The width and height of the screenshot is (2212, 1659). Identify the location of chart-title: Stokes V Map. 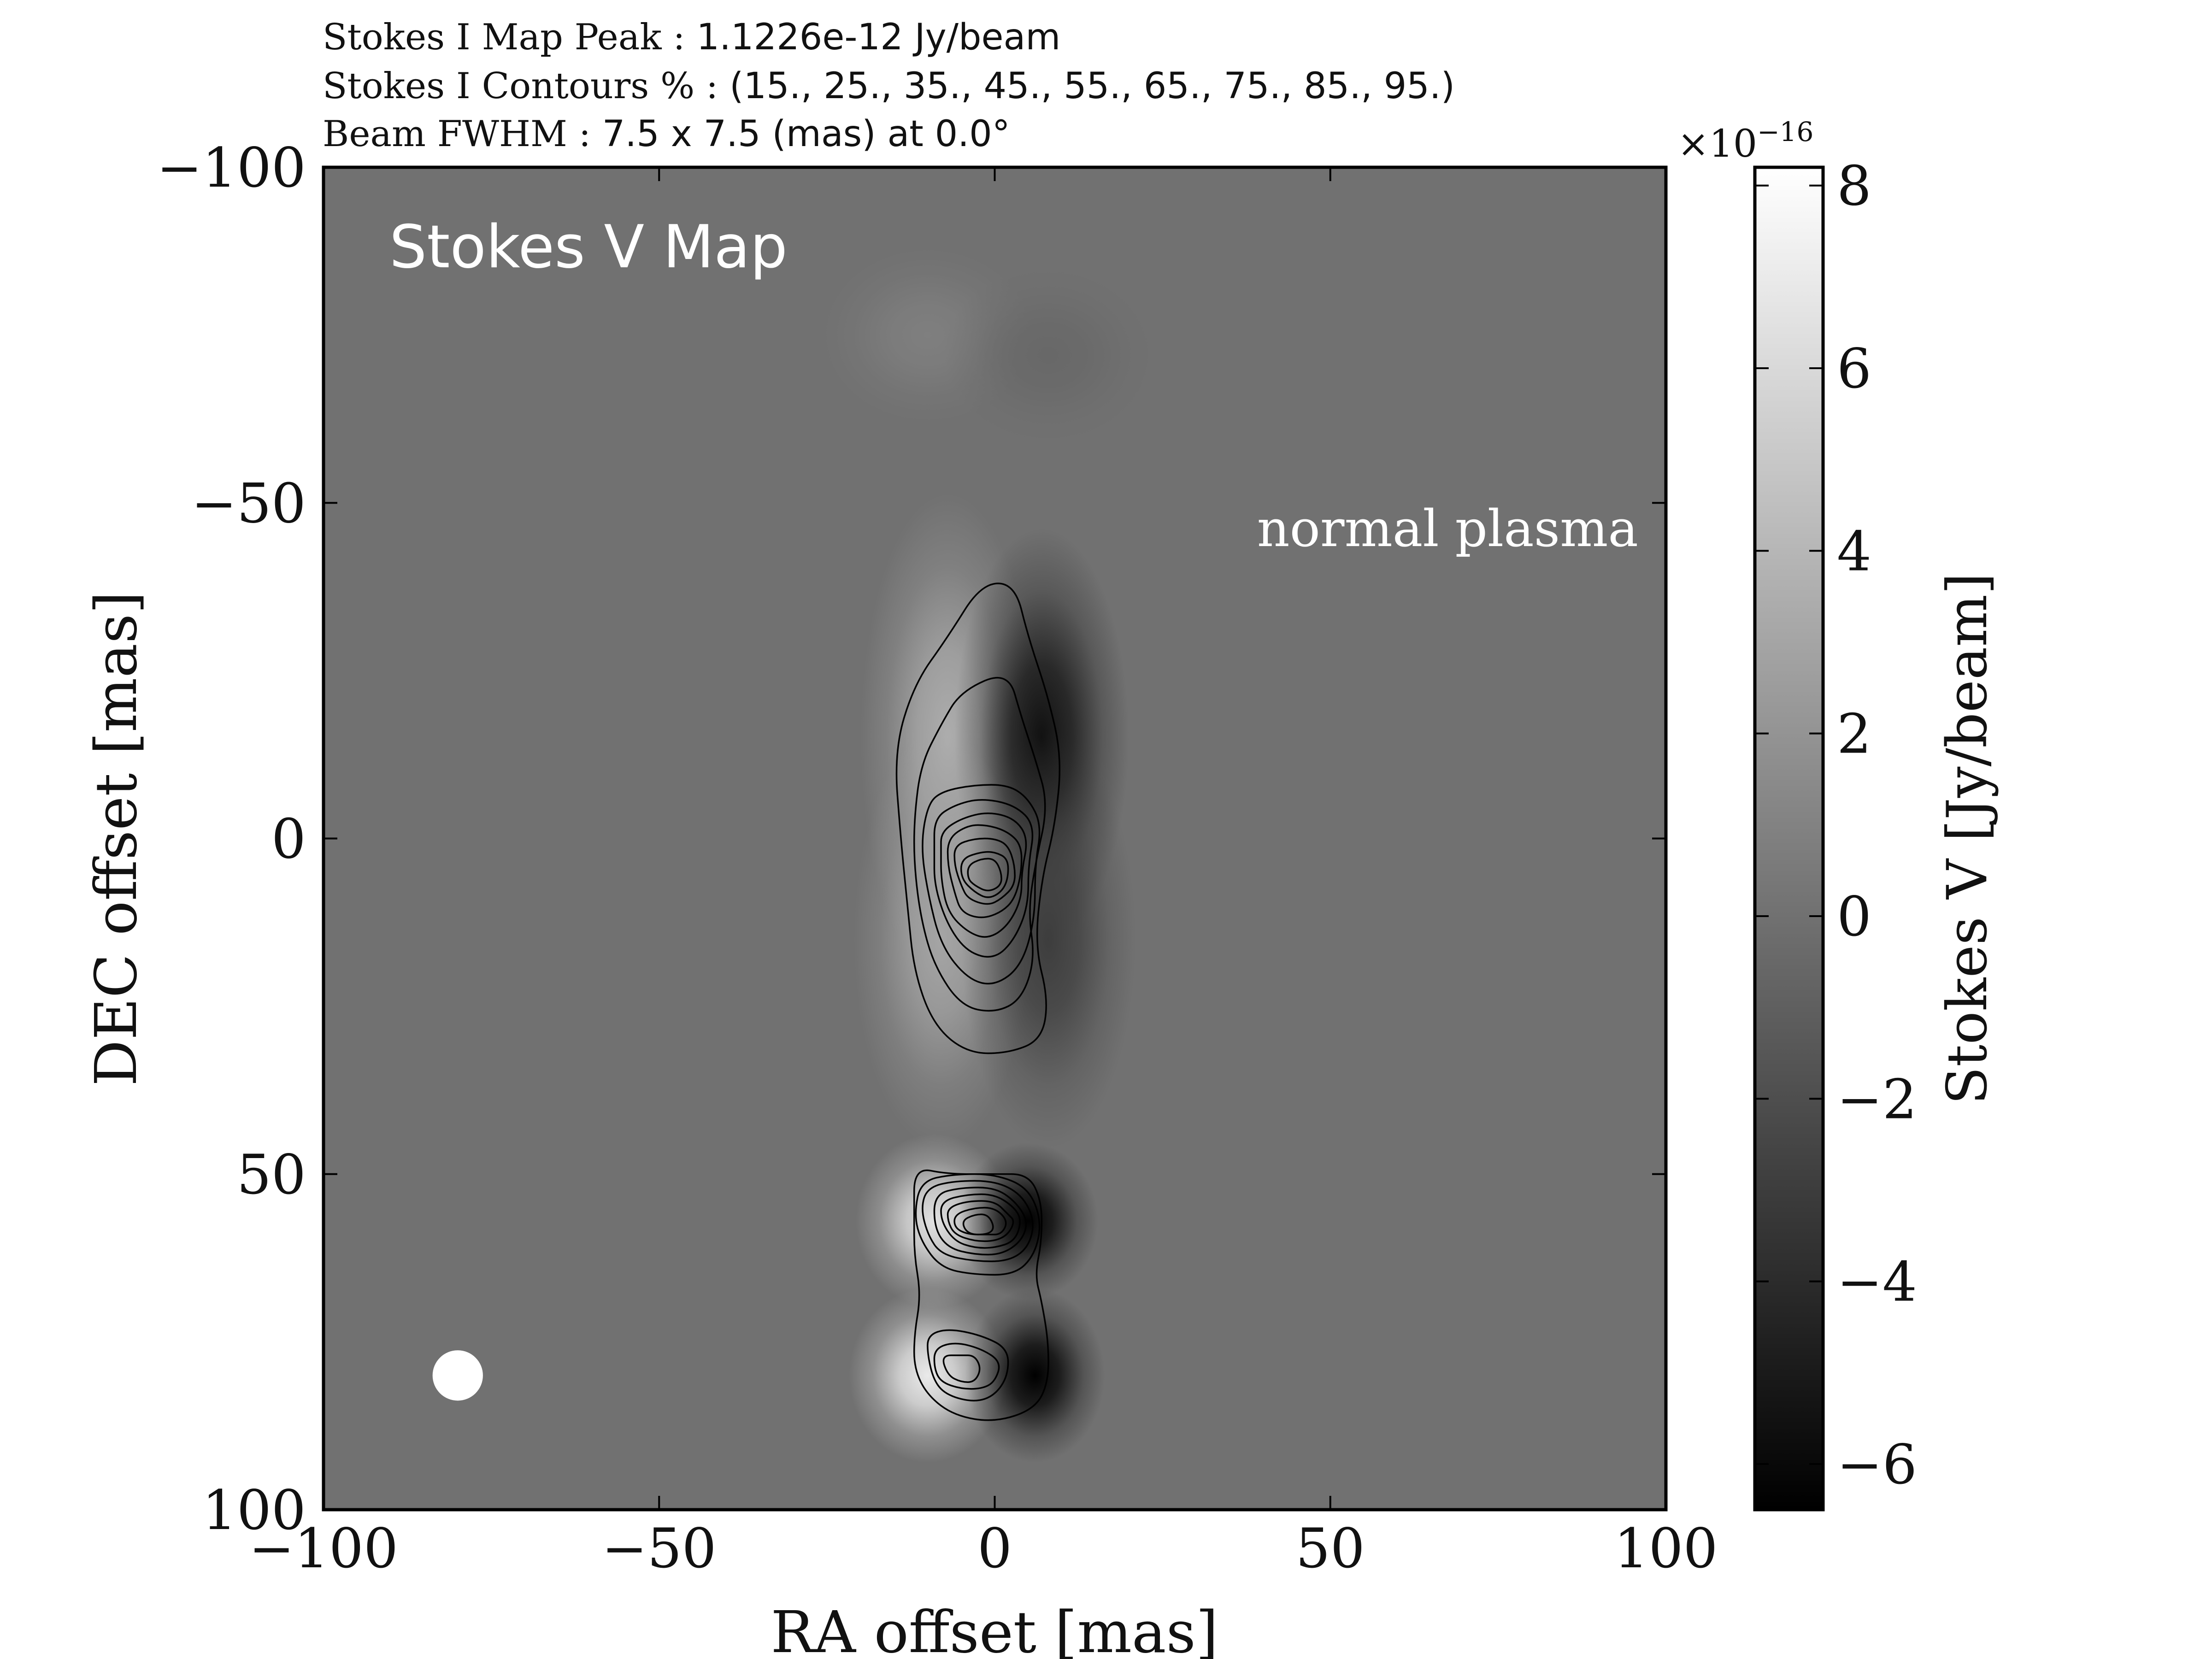
(588, 247).